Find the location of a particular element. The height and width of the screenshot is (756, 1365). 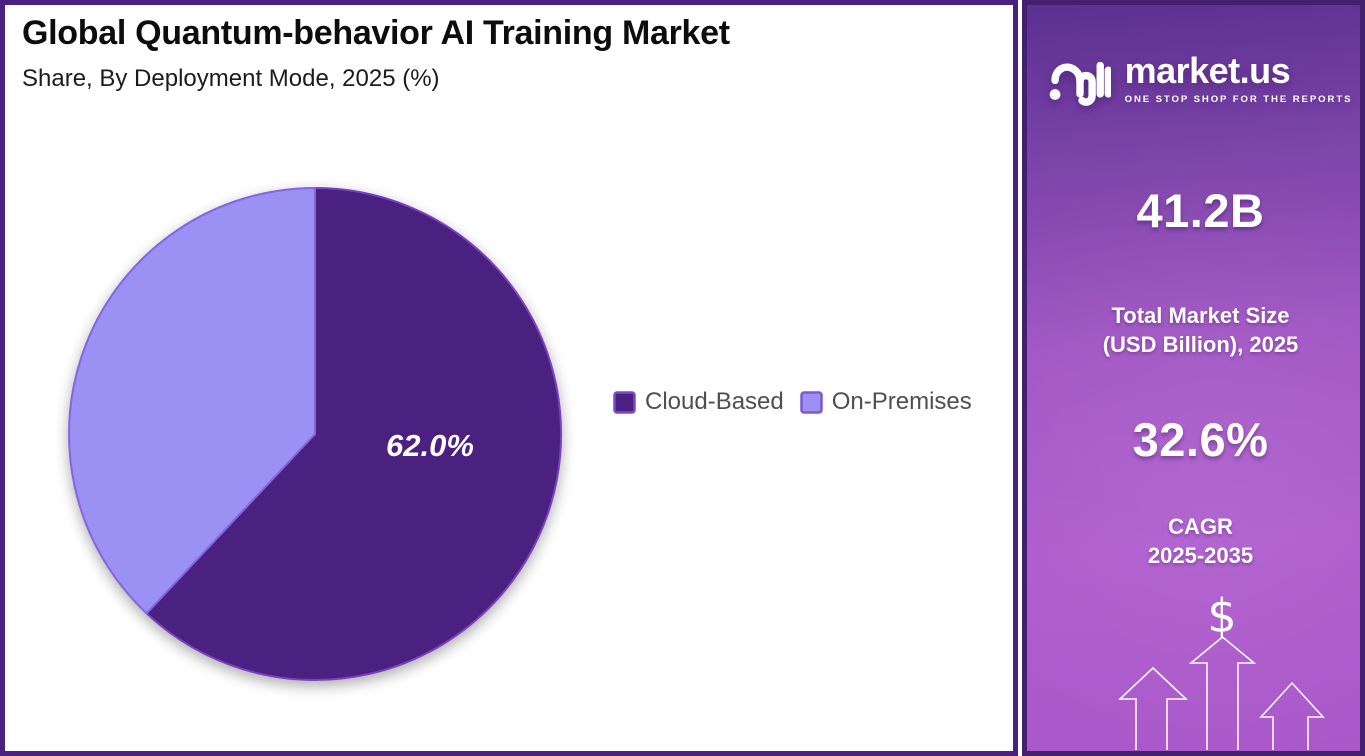

brand-name: market.us is located at coordinates (1207, 70).